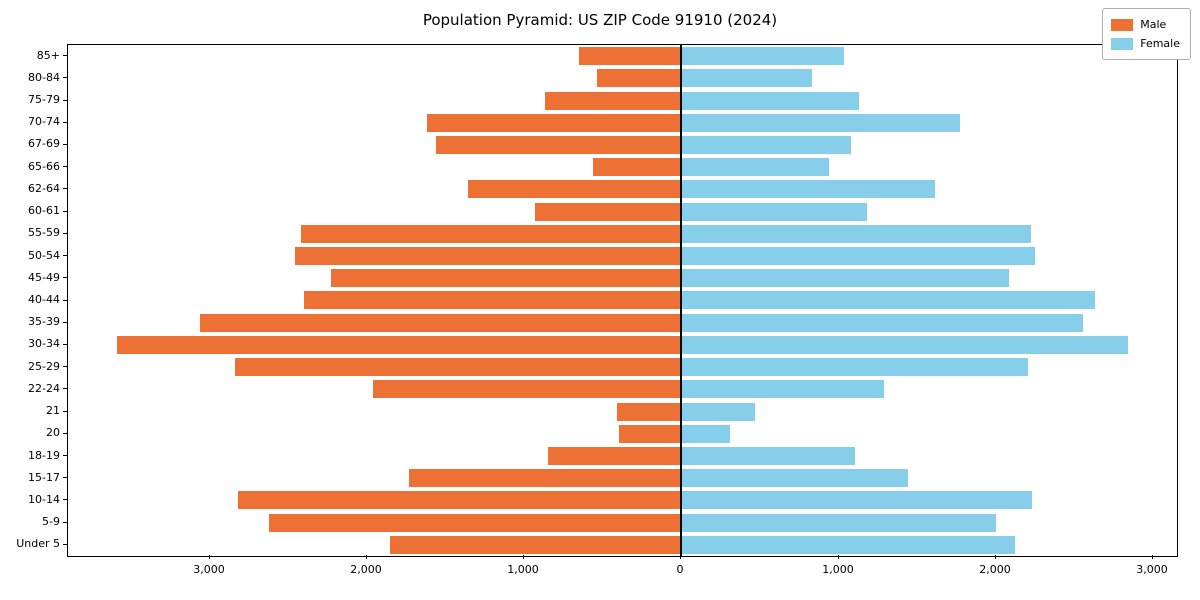 The image size is (1200, 600). What do you see at coordinates (53, 432) in the screenshot?
I see `ytick-label-20: 20` at bounding box center [53, 432].